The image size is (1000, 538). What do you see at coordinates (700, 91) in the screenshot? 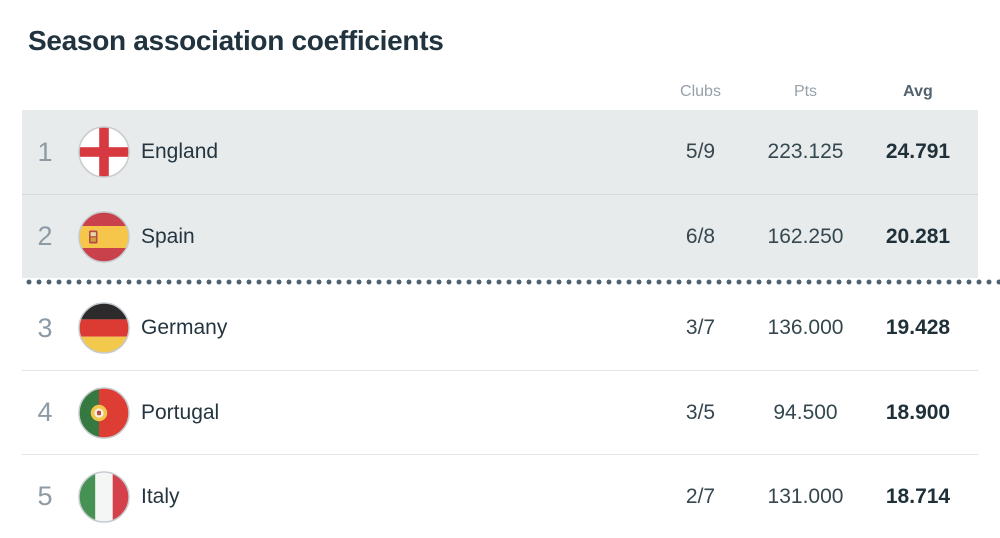
I see `column-header-clubs: Clubs` at bounding box center [700, 91].